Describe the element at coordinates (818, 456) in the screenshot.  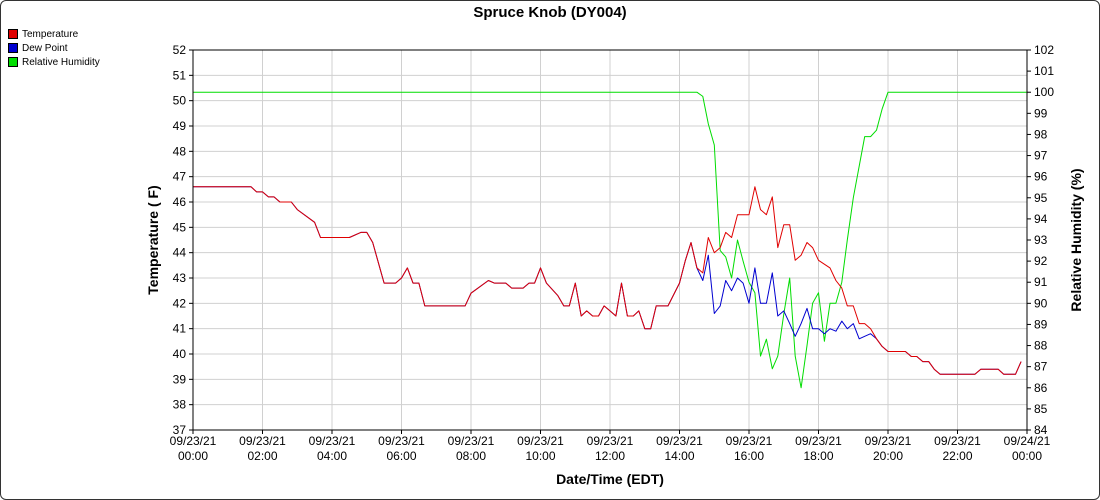
I see `x-tick-label-time: 18:00` at that location.